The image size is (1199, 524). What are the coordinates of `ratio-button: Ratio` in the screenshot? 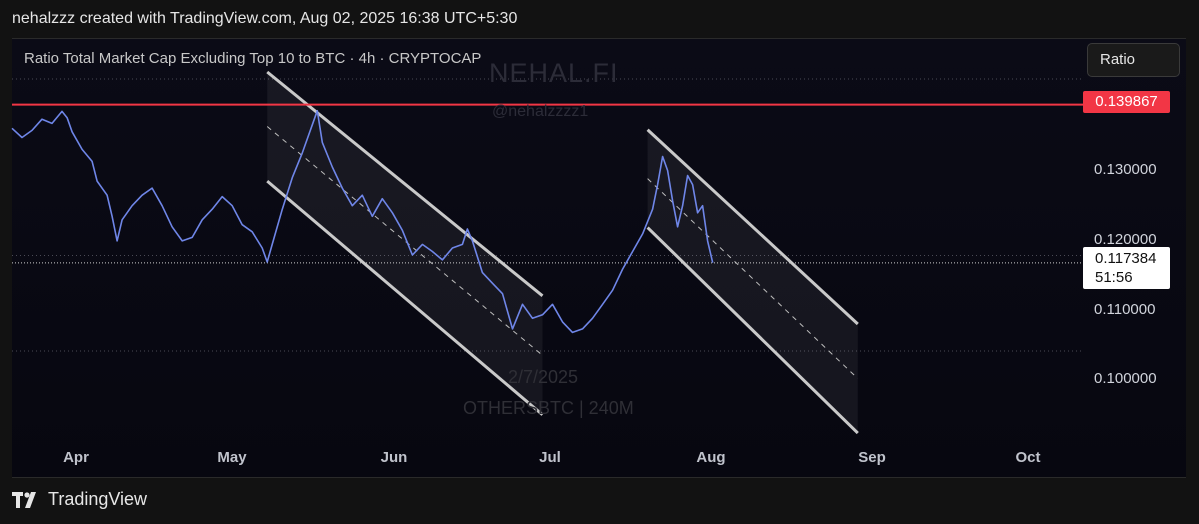 It's located at (1133, 60).